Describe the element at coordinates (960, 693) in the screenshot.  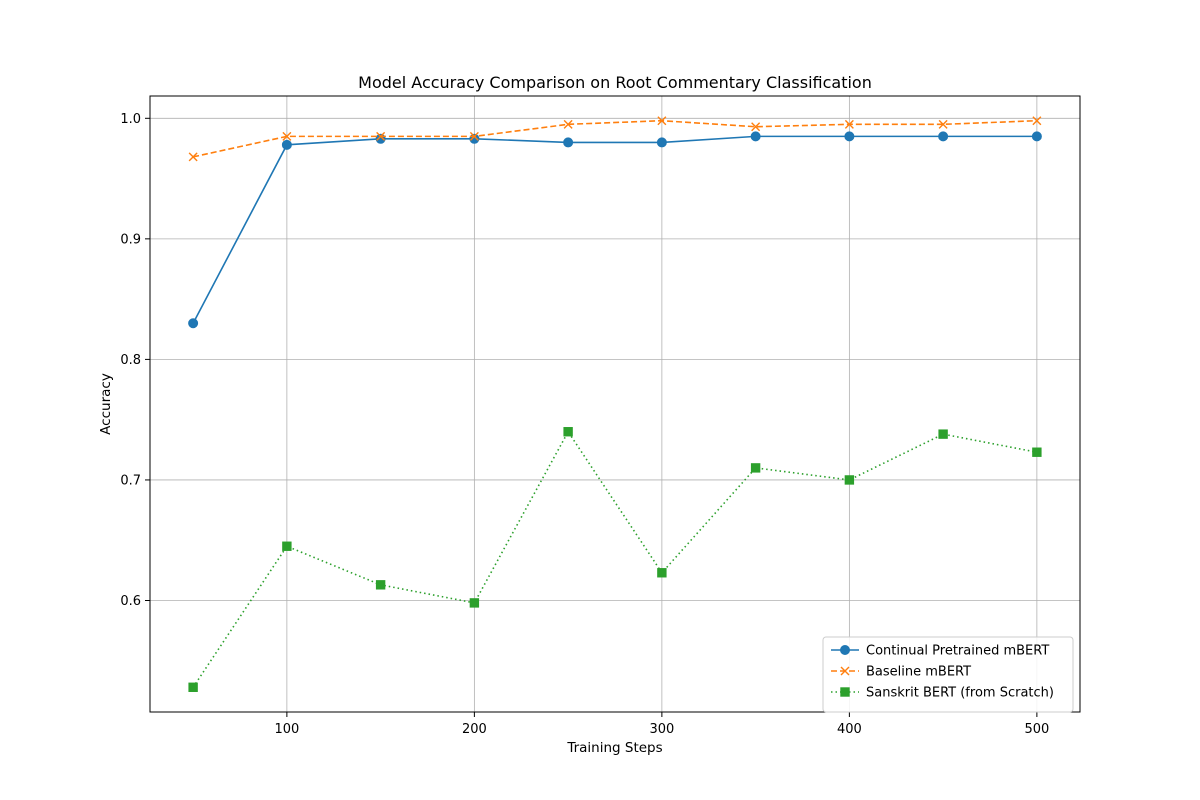
I see `legend-label: Sanskrit BERT (from Scratch)` at that location.